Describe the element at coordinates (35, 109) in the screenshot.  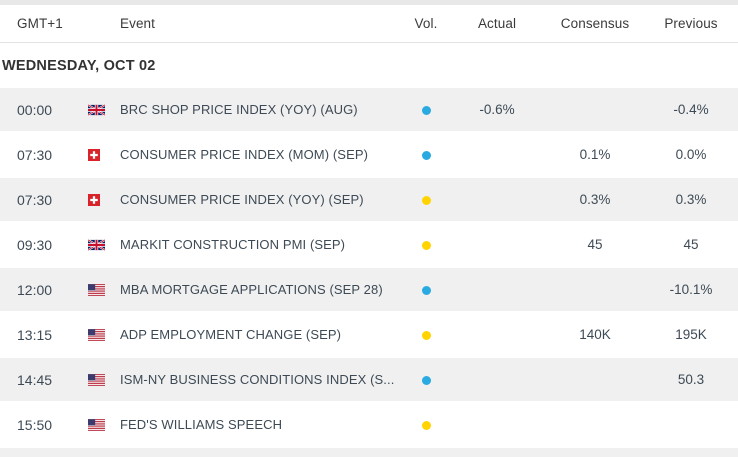
I see `event-time: 00:00` at that location.